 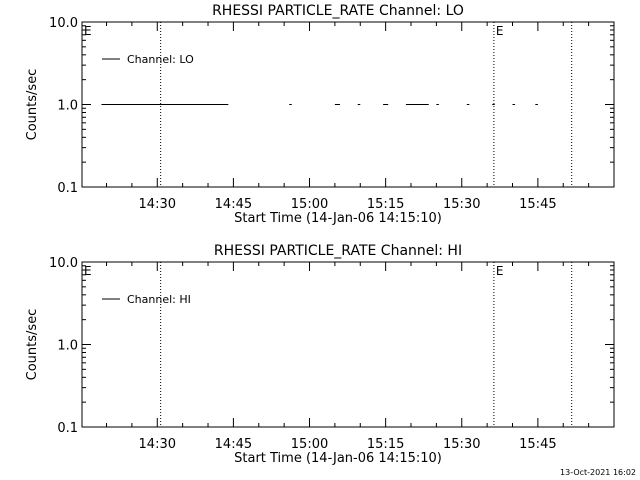 What do you see at coordinates (338, 251) in the screenshot?
I see `chart-title: RHESSI PARTICLE_RATE Channel: HI` at bounding box center [338, 251].